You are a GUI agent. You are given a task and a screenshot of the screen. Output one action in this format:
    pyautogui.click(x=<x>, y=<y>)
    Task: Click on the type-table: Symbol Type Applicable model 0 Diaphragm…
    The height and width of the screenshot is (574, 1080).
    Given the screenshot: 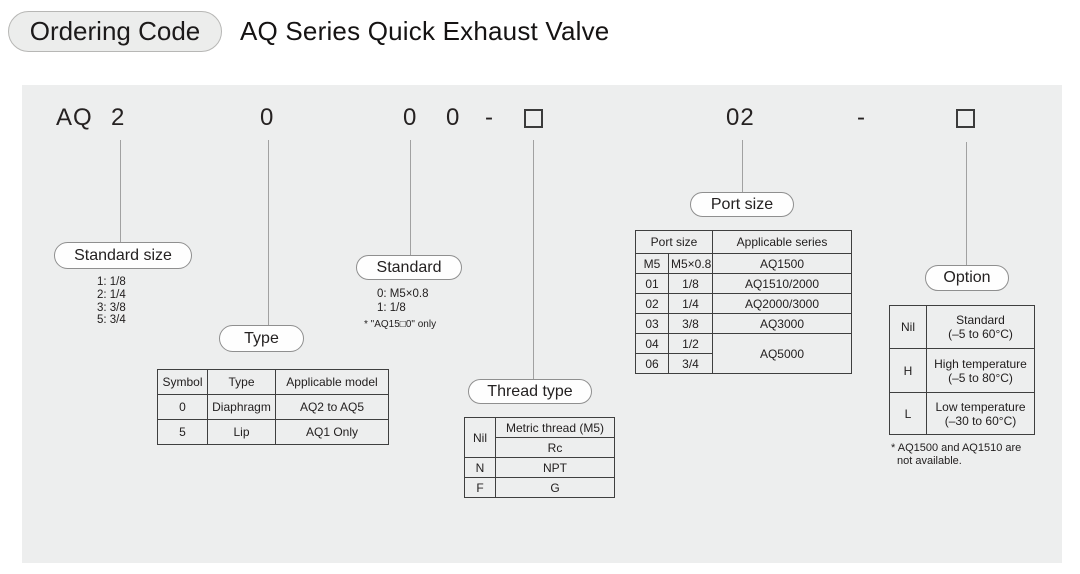 What is the action you would take?
    pyautogui.click(x=273, y=407)
    